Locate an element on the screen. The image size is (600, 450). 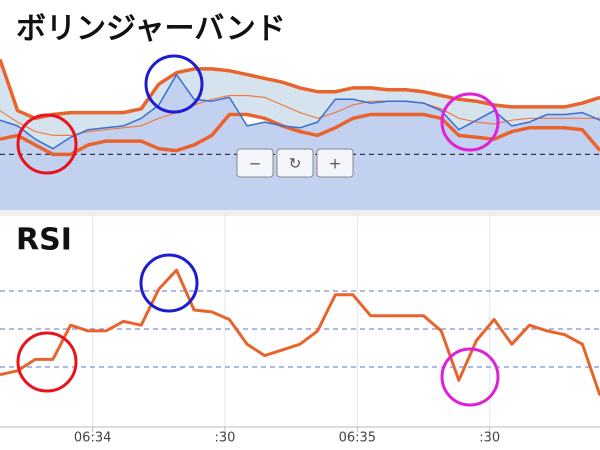
zoom-out-label: − is located at coordinates (255, 164).